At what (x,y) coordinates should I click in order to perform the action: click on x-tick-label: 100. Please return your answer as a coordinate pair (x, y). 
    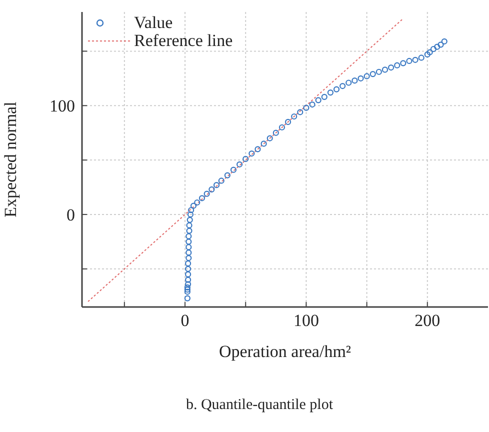
    Looking at the image, I should click on (306, 320).